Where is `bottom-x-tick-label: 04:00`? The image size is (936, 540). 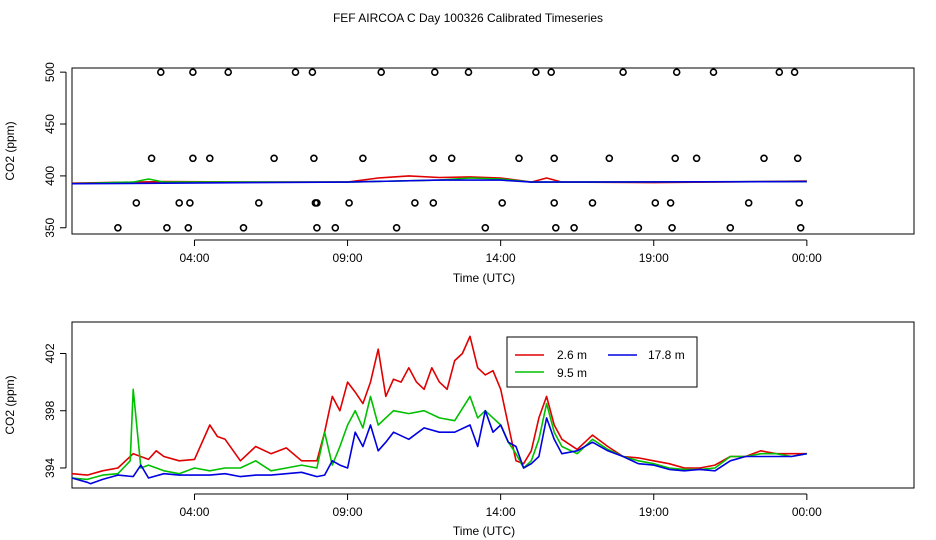
bottom-x-tick-label: 04:00 is located at coordinates (194, 512).